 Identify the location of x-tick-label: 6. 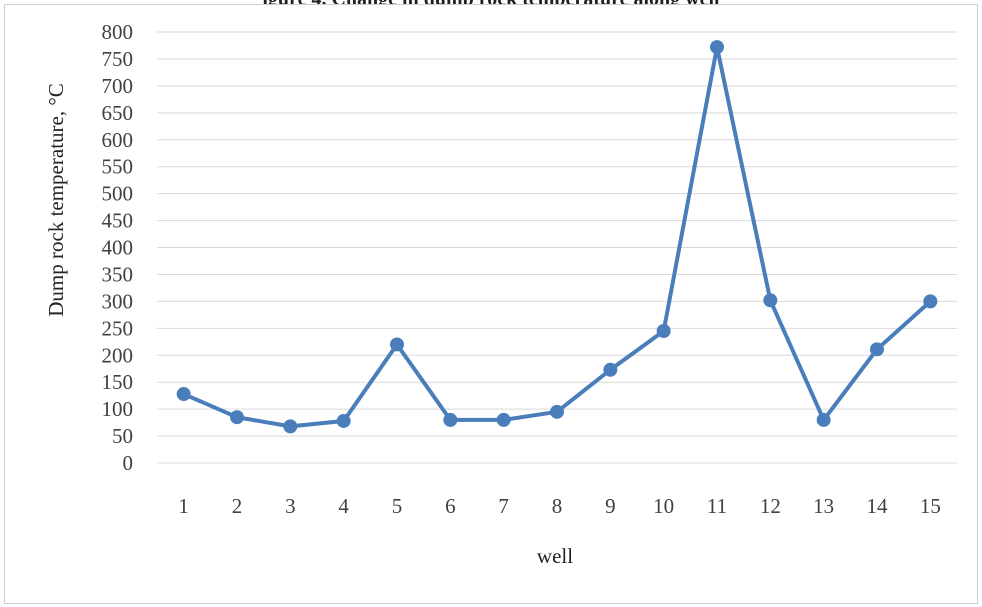
(450, 506).